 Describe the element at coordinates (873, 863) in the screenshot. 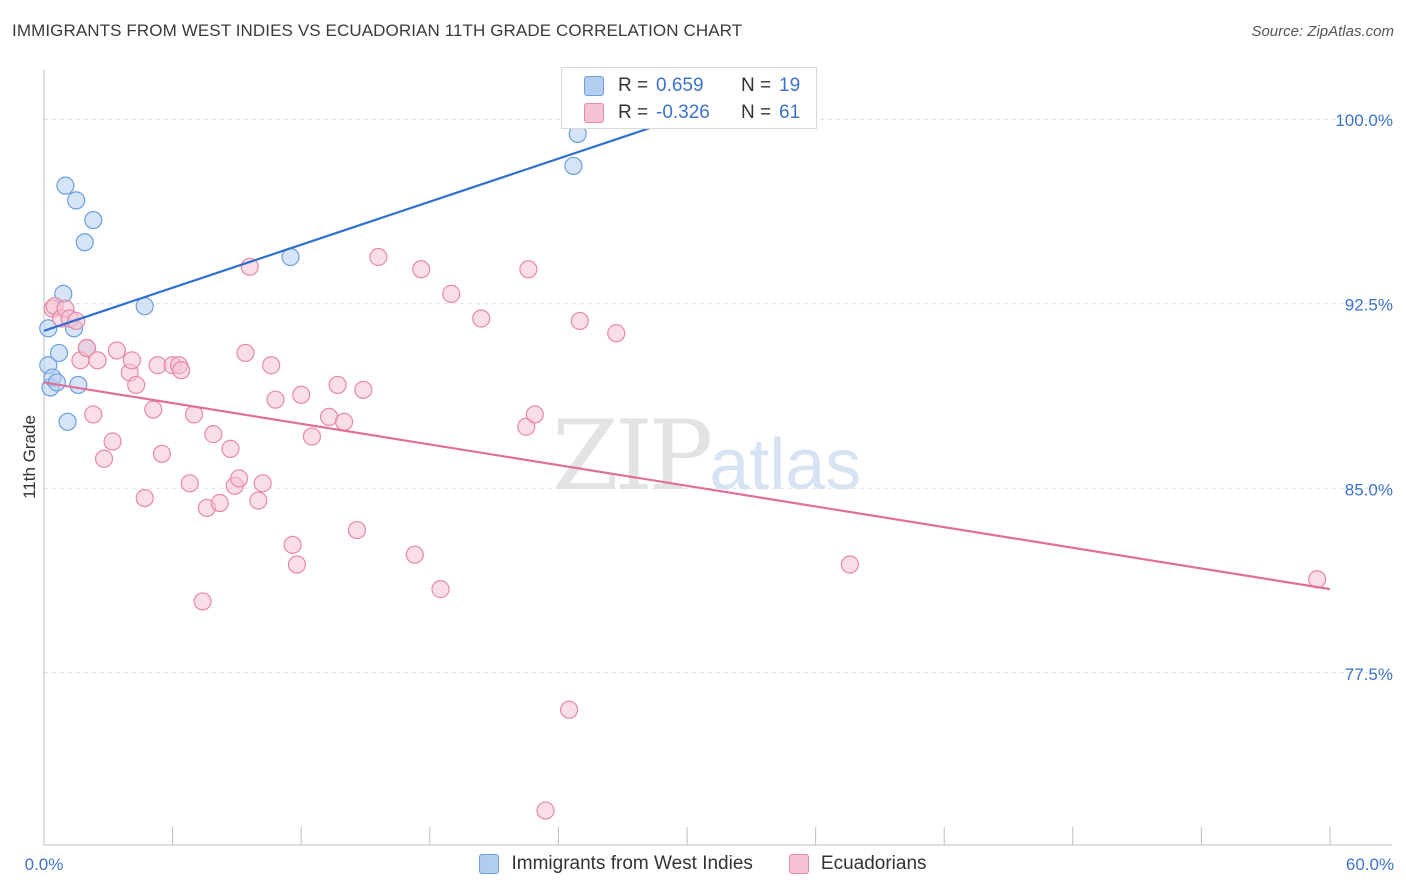

I see `legend-label-ecuadorians: Ecuadorians` at that location.